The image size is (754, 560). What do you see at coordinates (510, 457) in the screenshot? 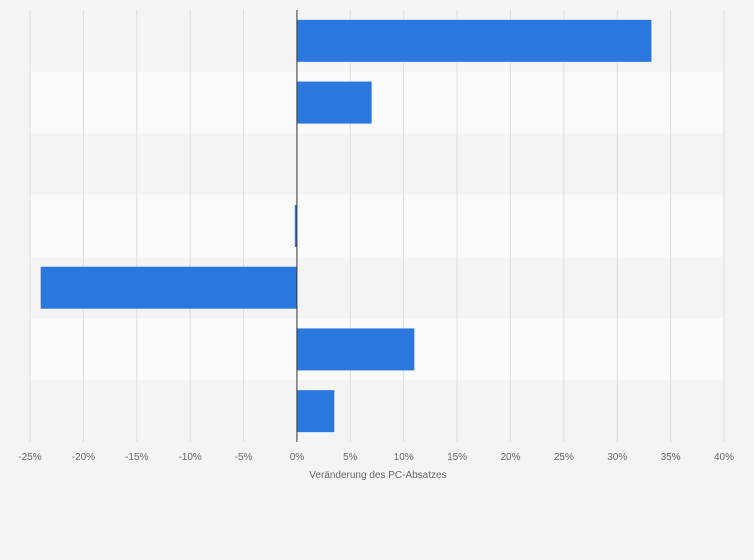
I see `x-tick-label: 20%` at bounding box center [510, 457].